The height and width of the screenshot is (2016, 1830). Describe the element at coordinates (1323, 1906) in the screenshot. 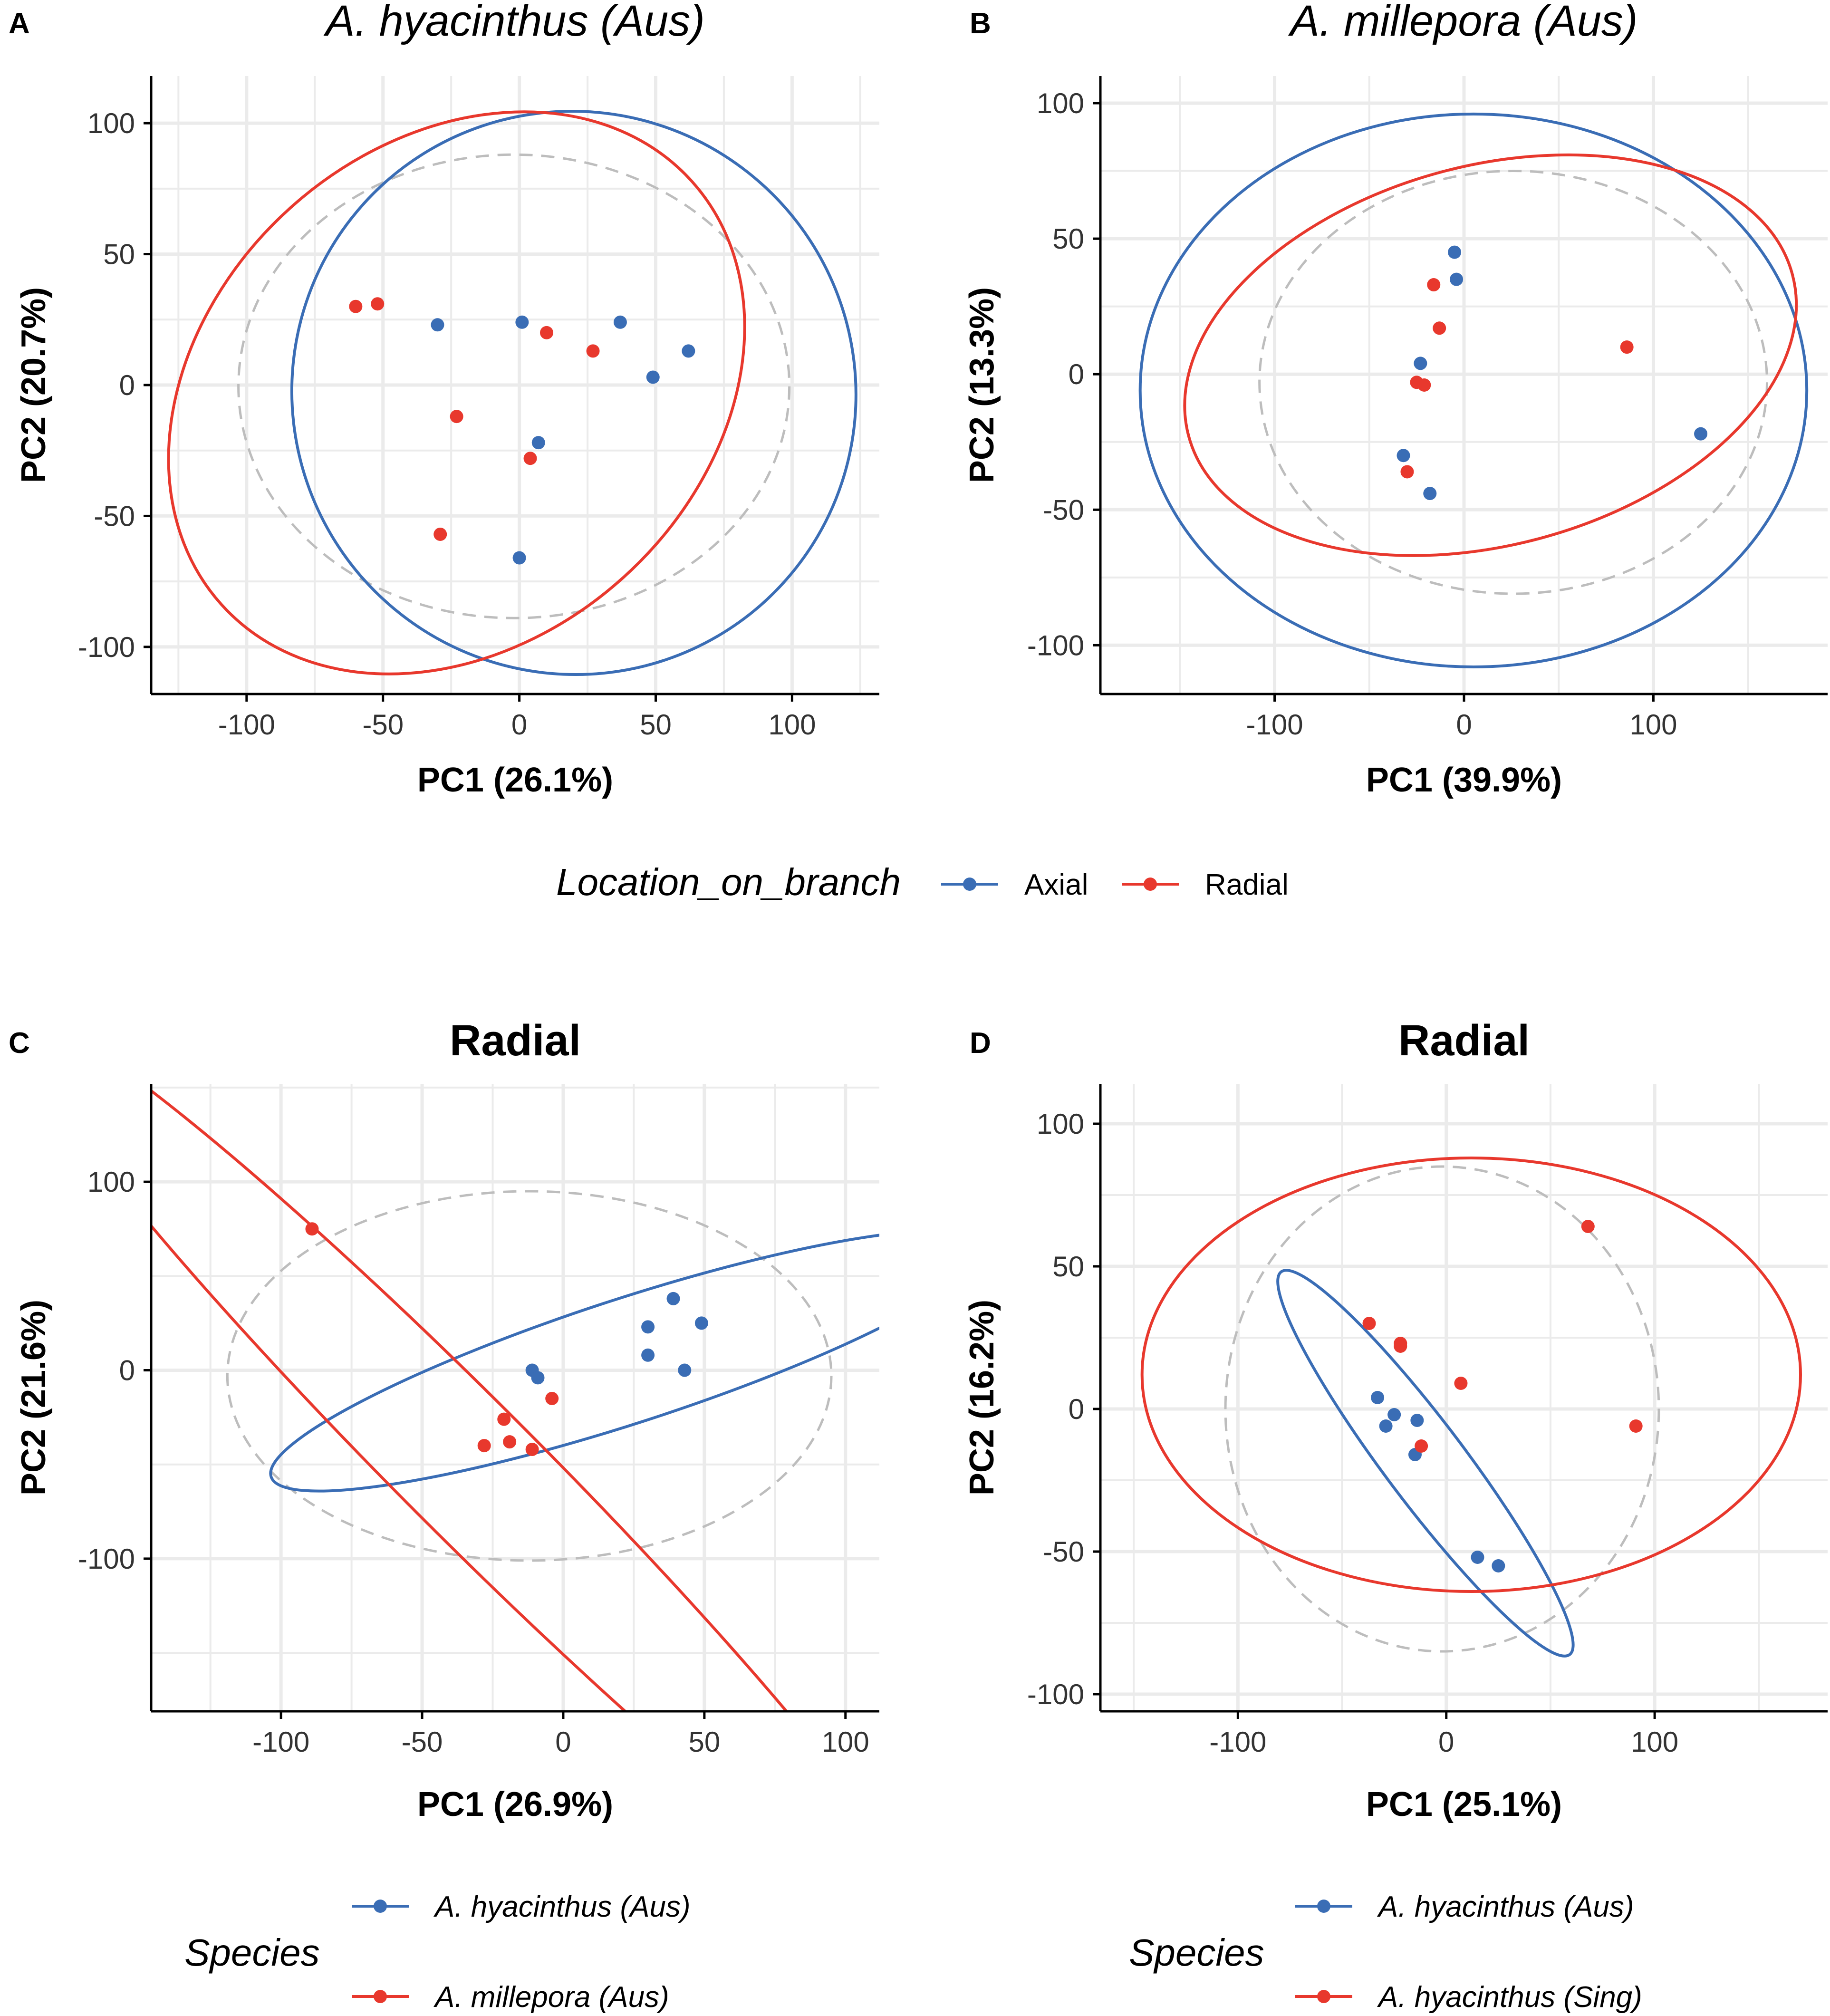

I see `legend-key-series-1-dot` at that location.